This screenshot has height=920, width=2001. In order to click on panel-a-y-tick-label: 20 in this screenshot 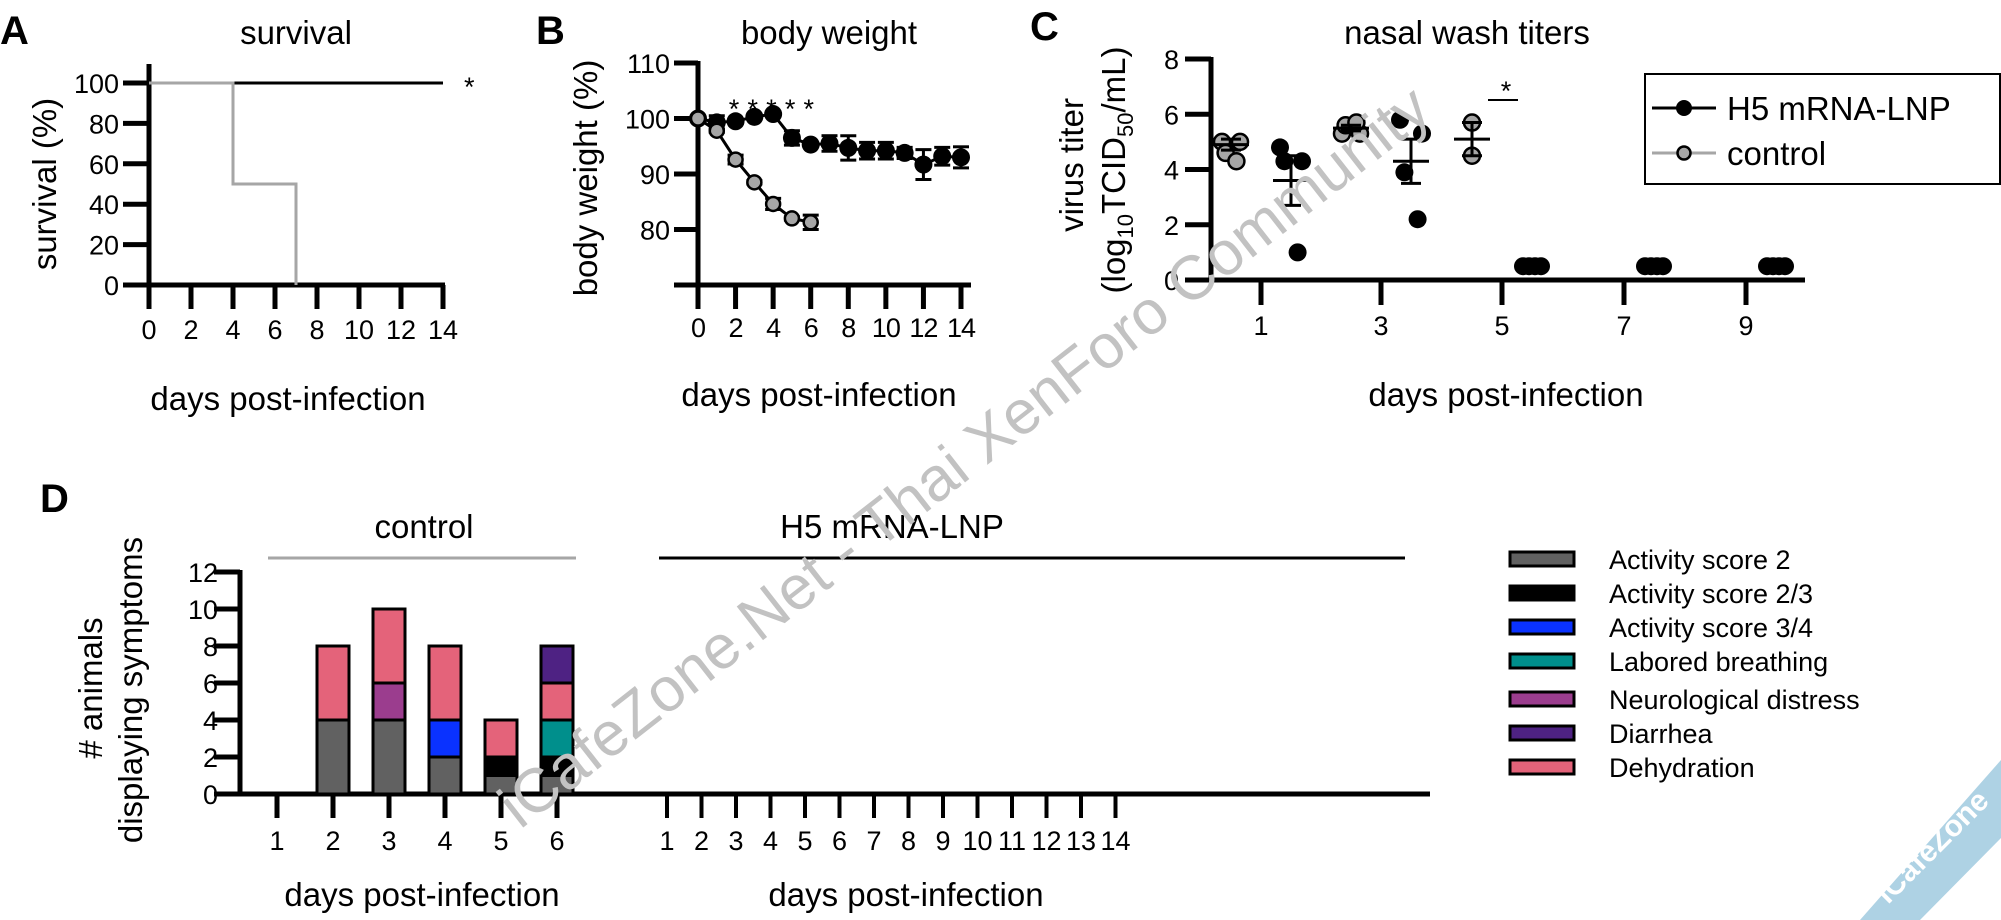, I will do `click(104, 246)`.